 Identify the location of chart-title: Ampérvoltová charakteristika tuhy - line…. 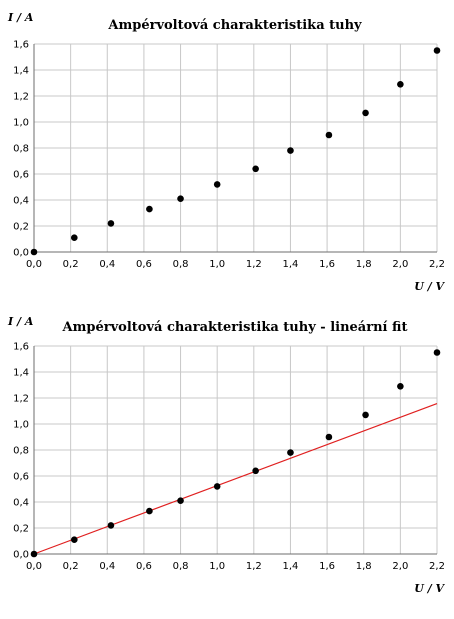
(235, 327).